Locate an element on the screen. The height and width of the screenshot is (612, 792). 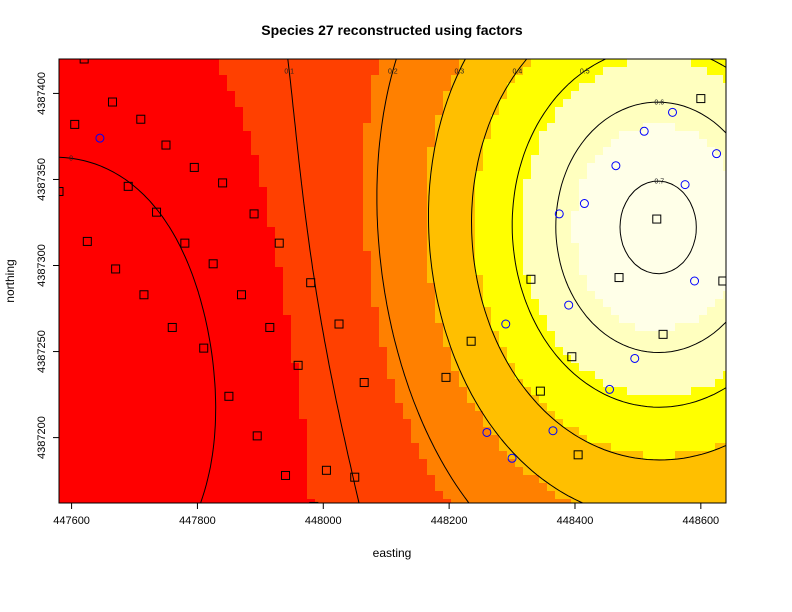
circle-marker is located at coordinates (584, 204).